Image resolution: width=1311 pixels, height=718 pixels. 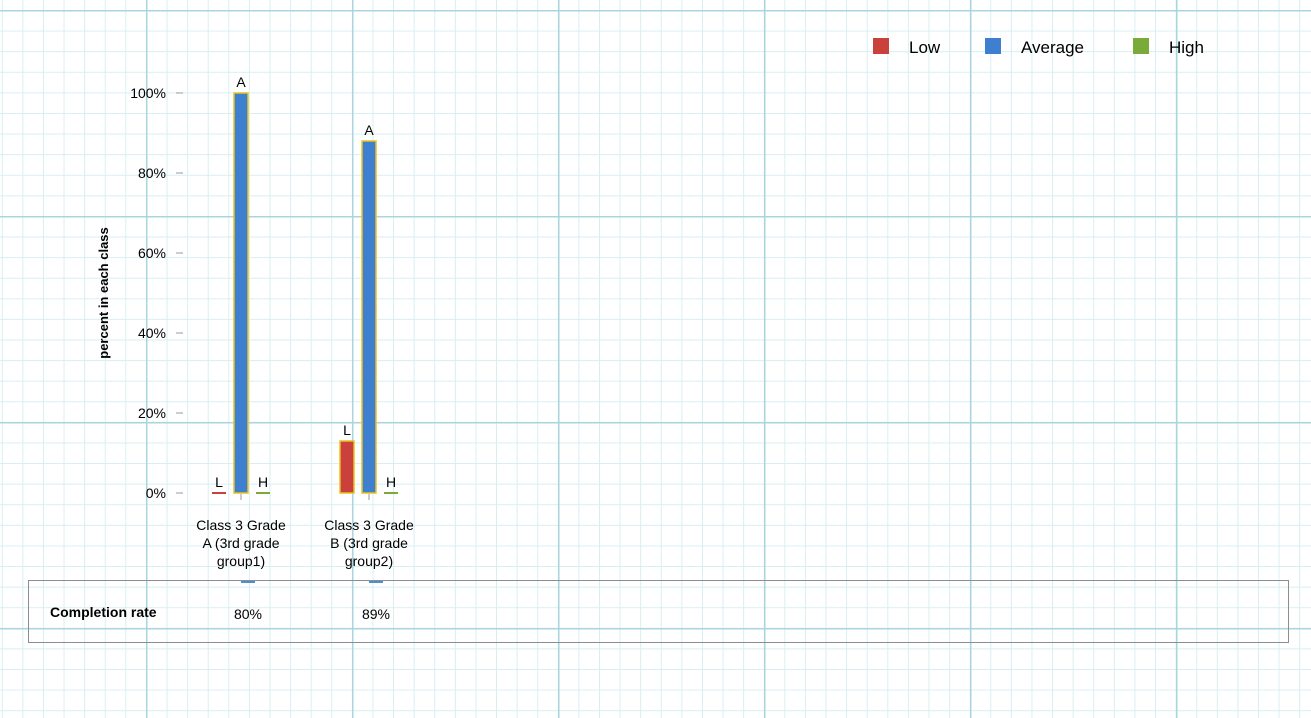 I want to click on legend-swatch-average, so click(x=993, y=46).